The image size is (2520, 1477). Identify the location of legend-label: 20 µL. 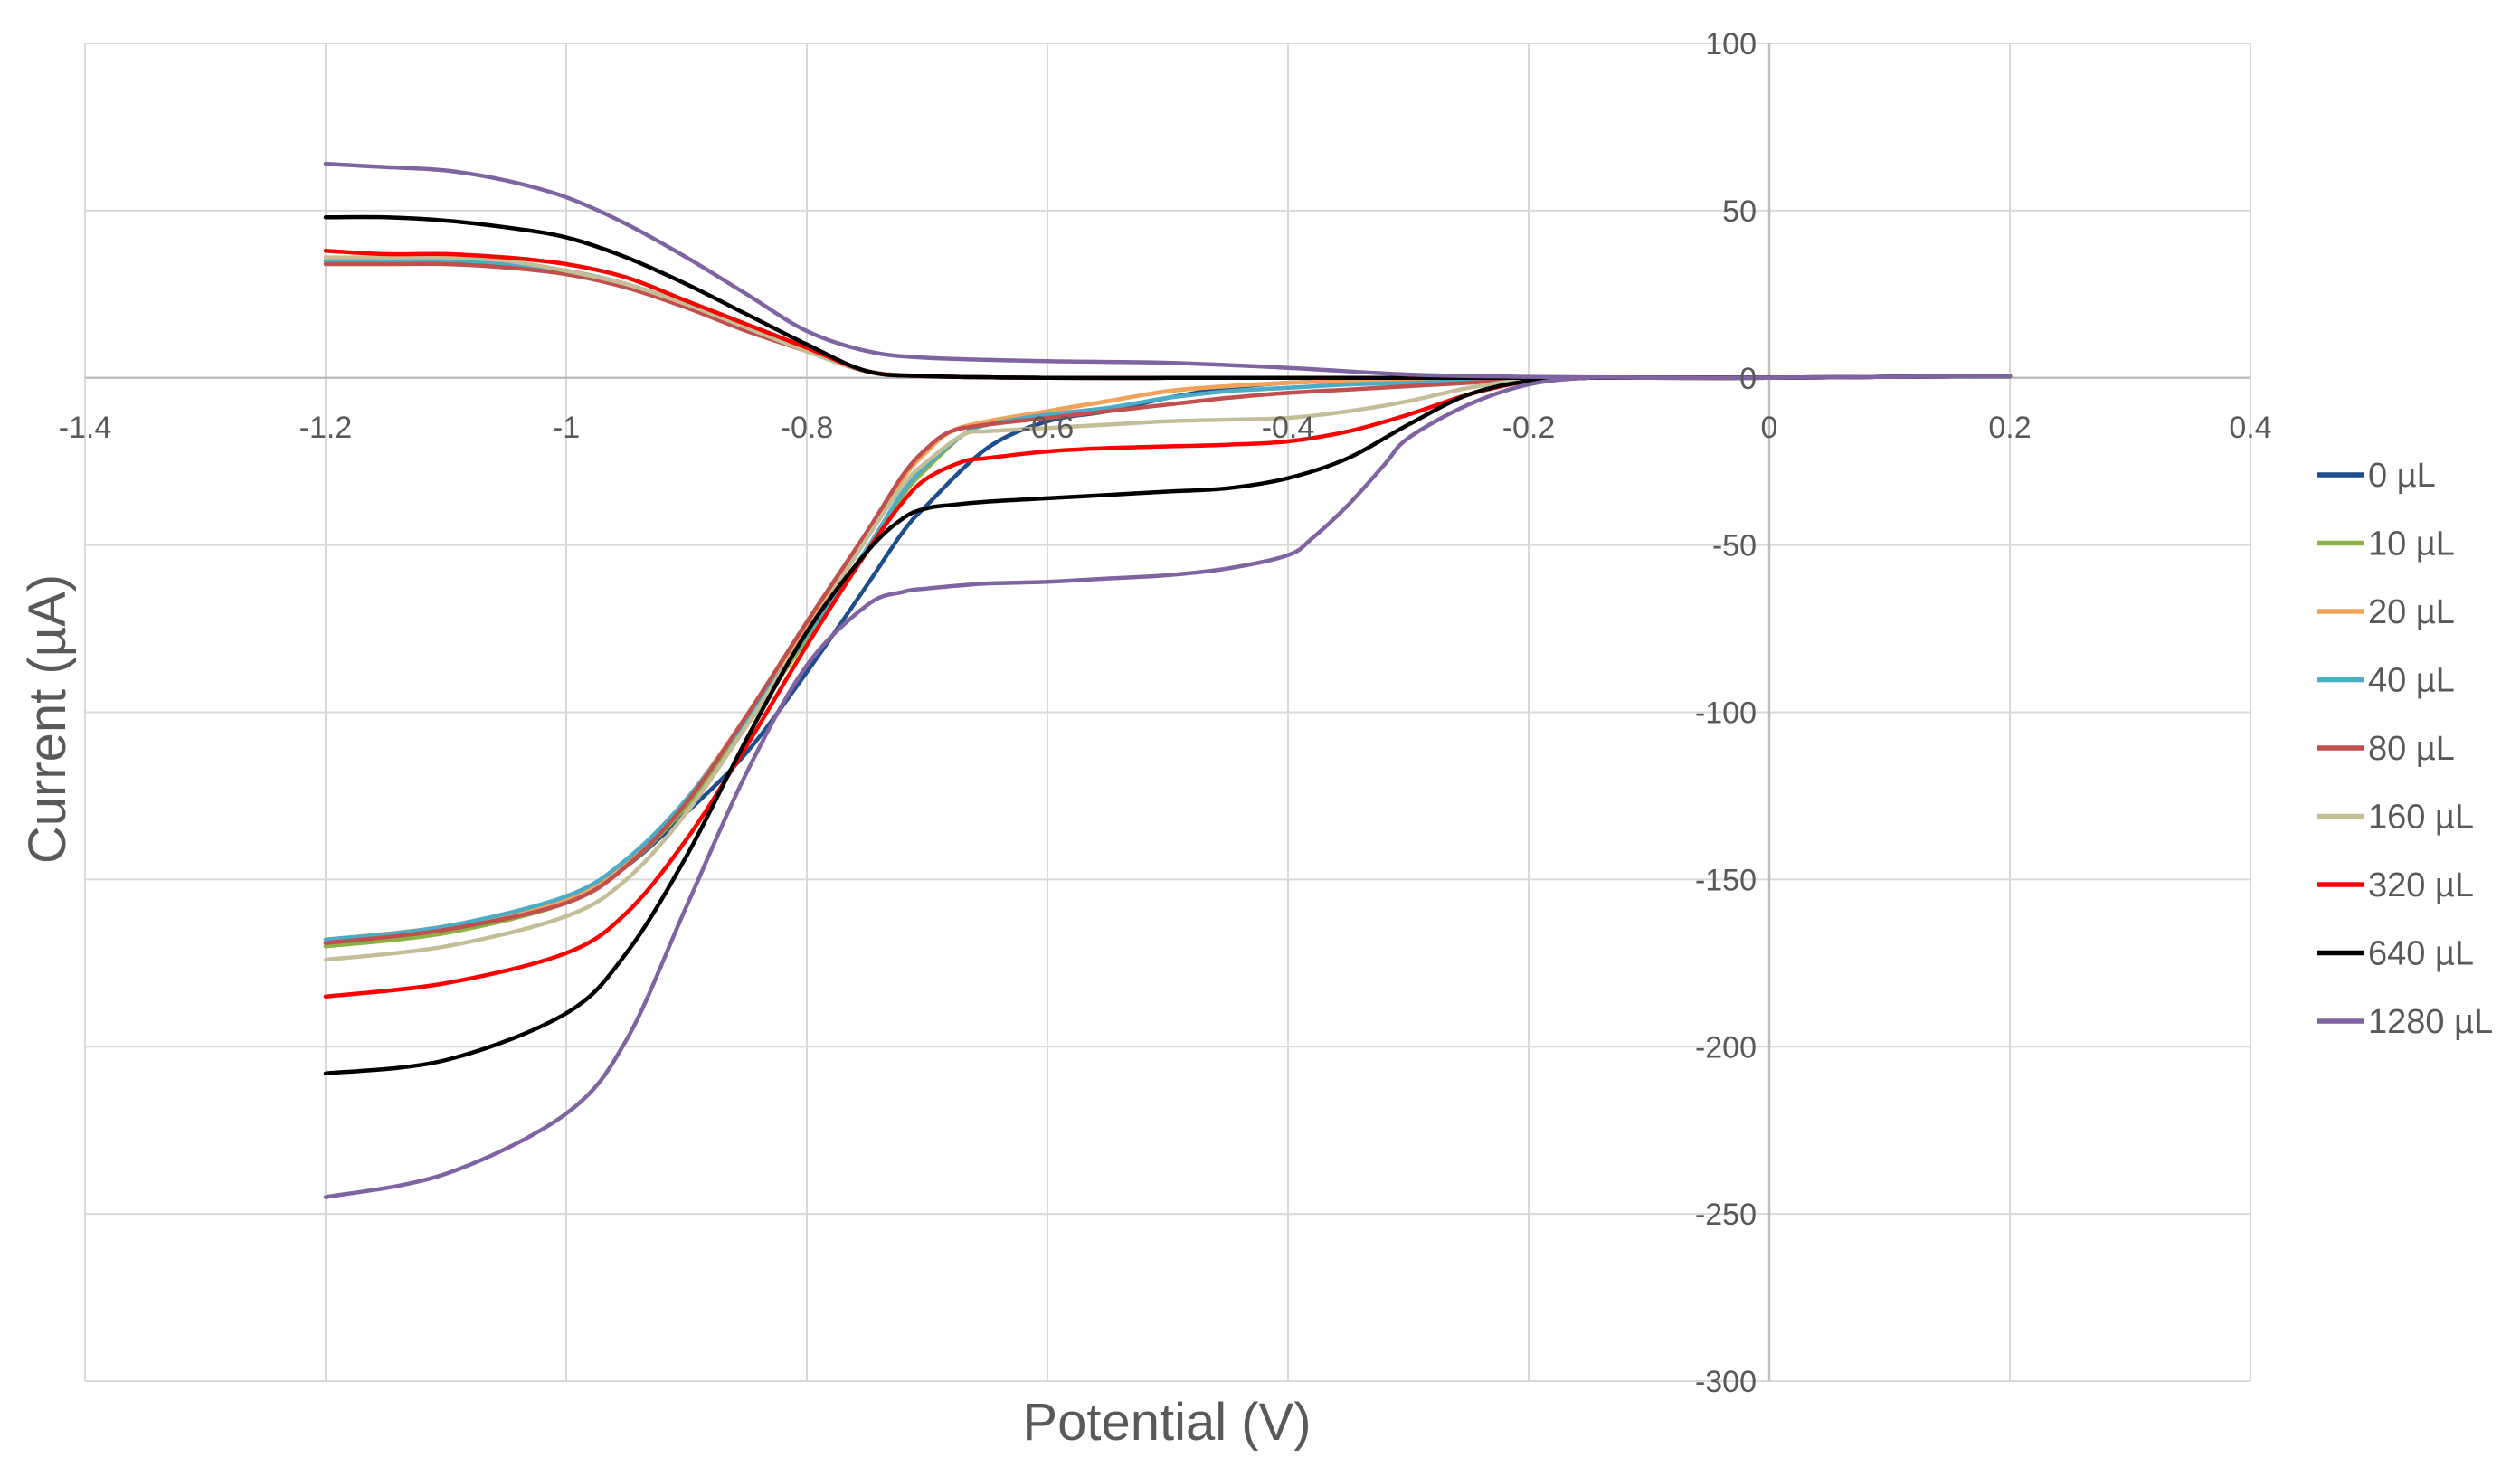
(2412, 612).